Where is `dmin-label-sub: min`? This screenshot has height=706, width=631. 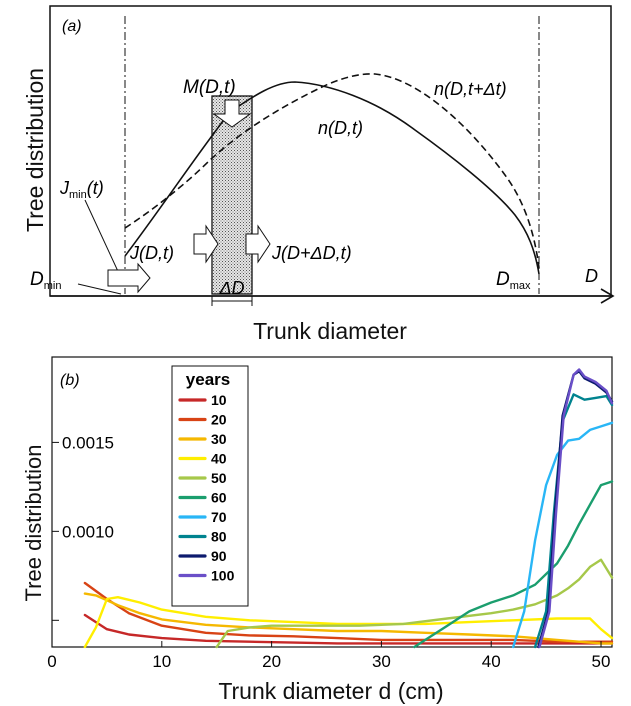
dmin-label-sub: min is located at coordinates (53, 286).